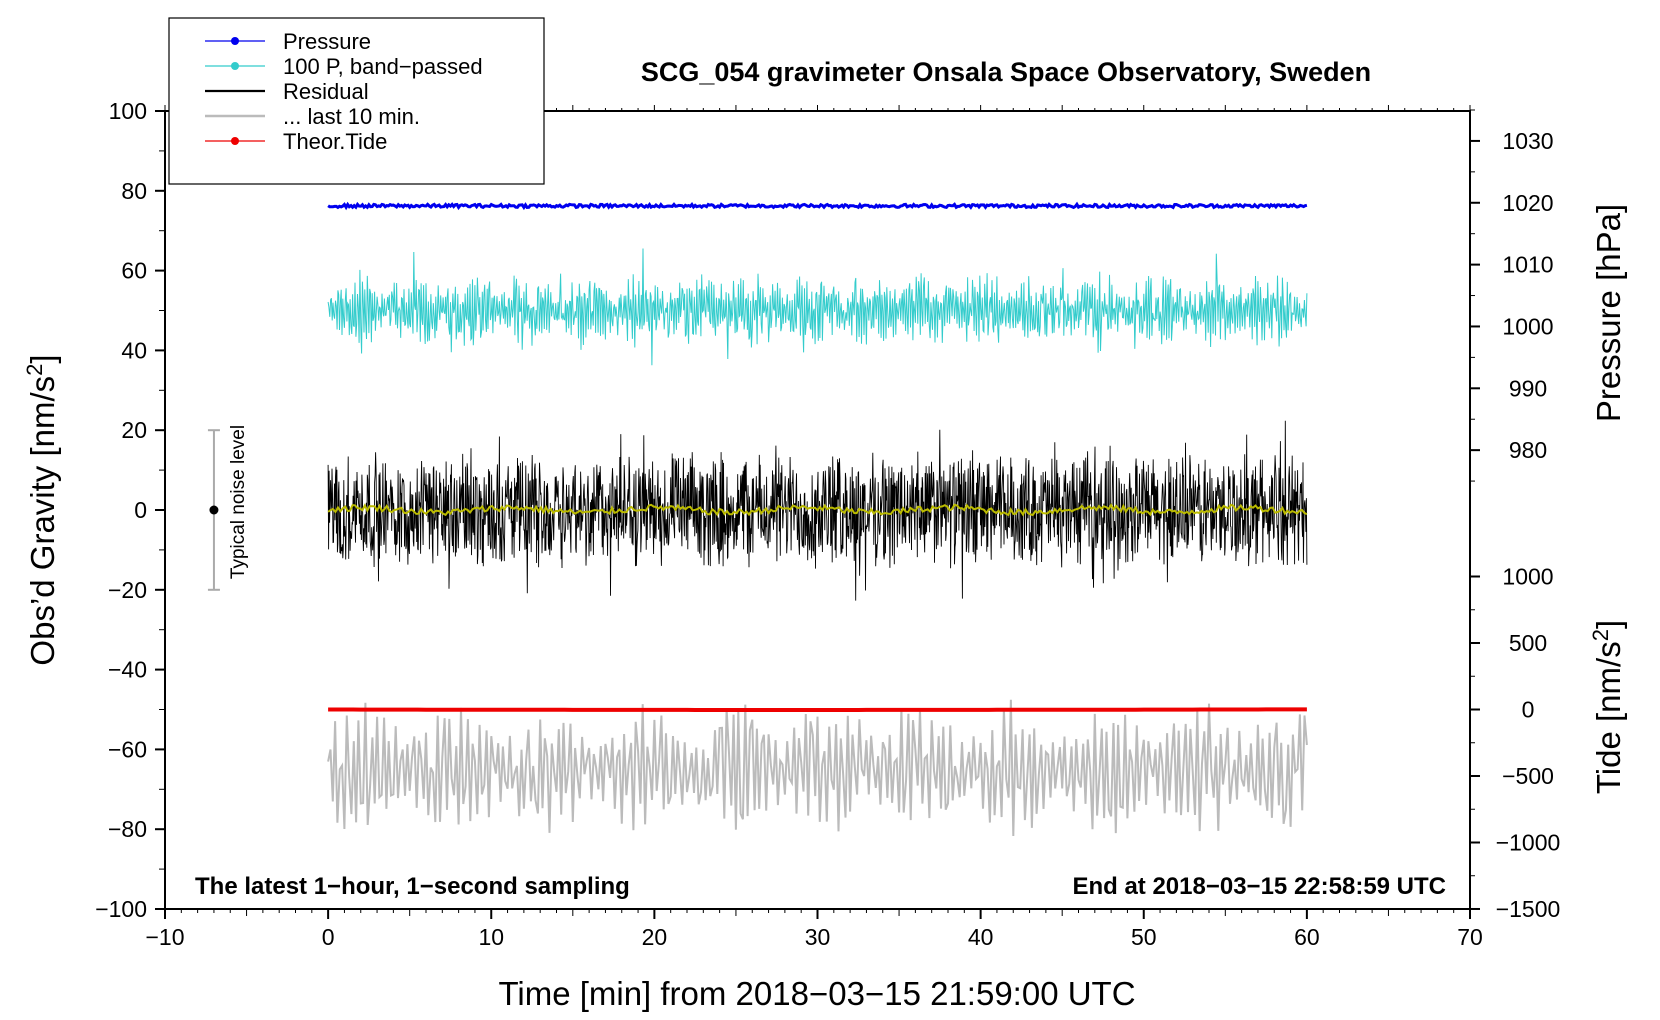 The width and height of the screenshot is (1660, 1020). Describe the element at coordinates (335, 141) in the screenshot. I see `legend-label: Theor.Tide` at that location.